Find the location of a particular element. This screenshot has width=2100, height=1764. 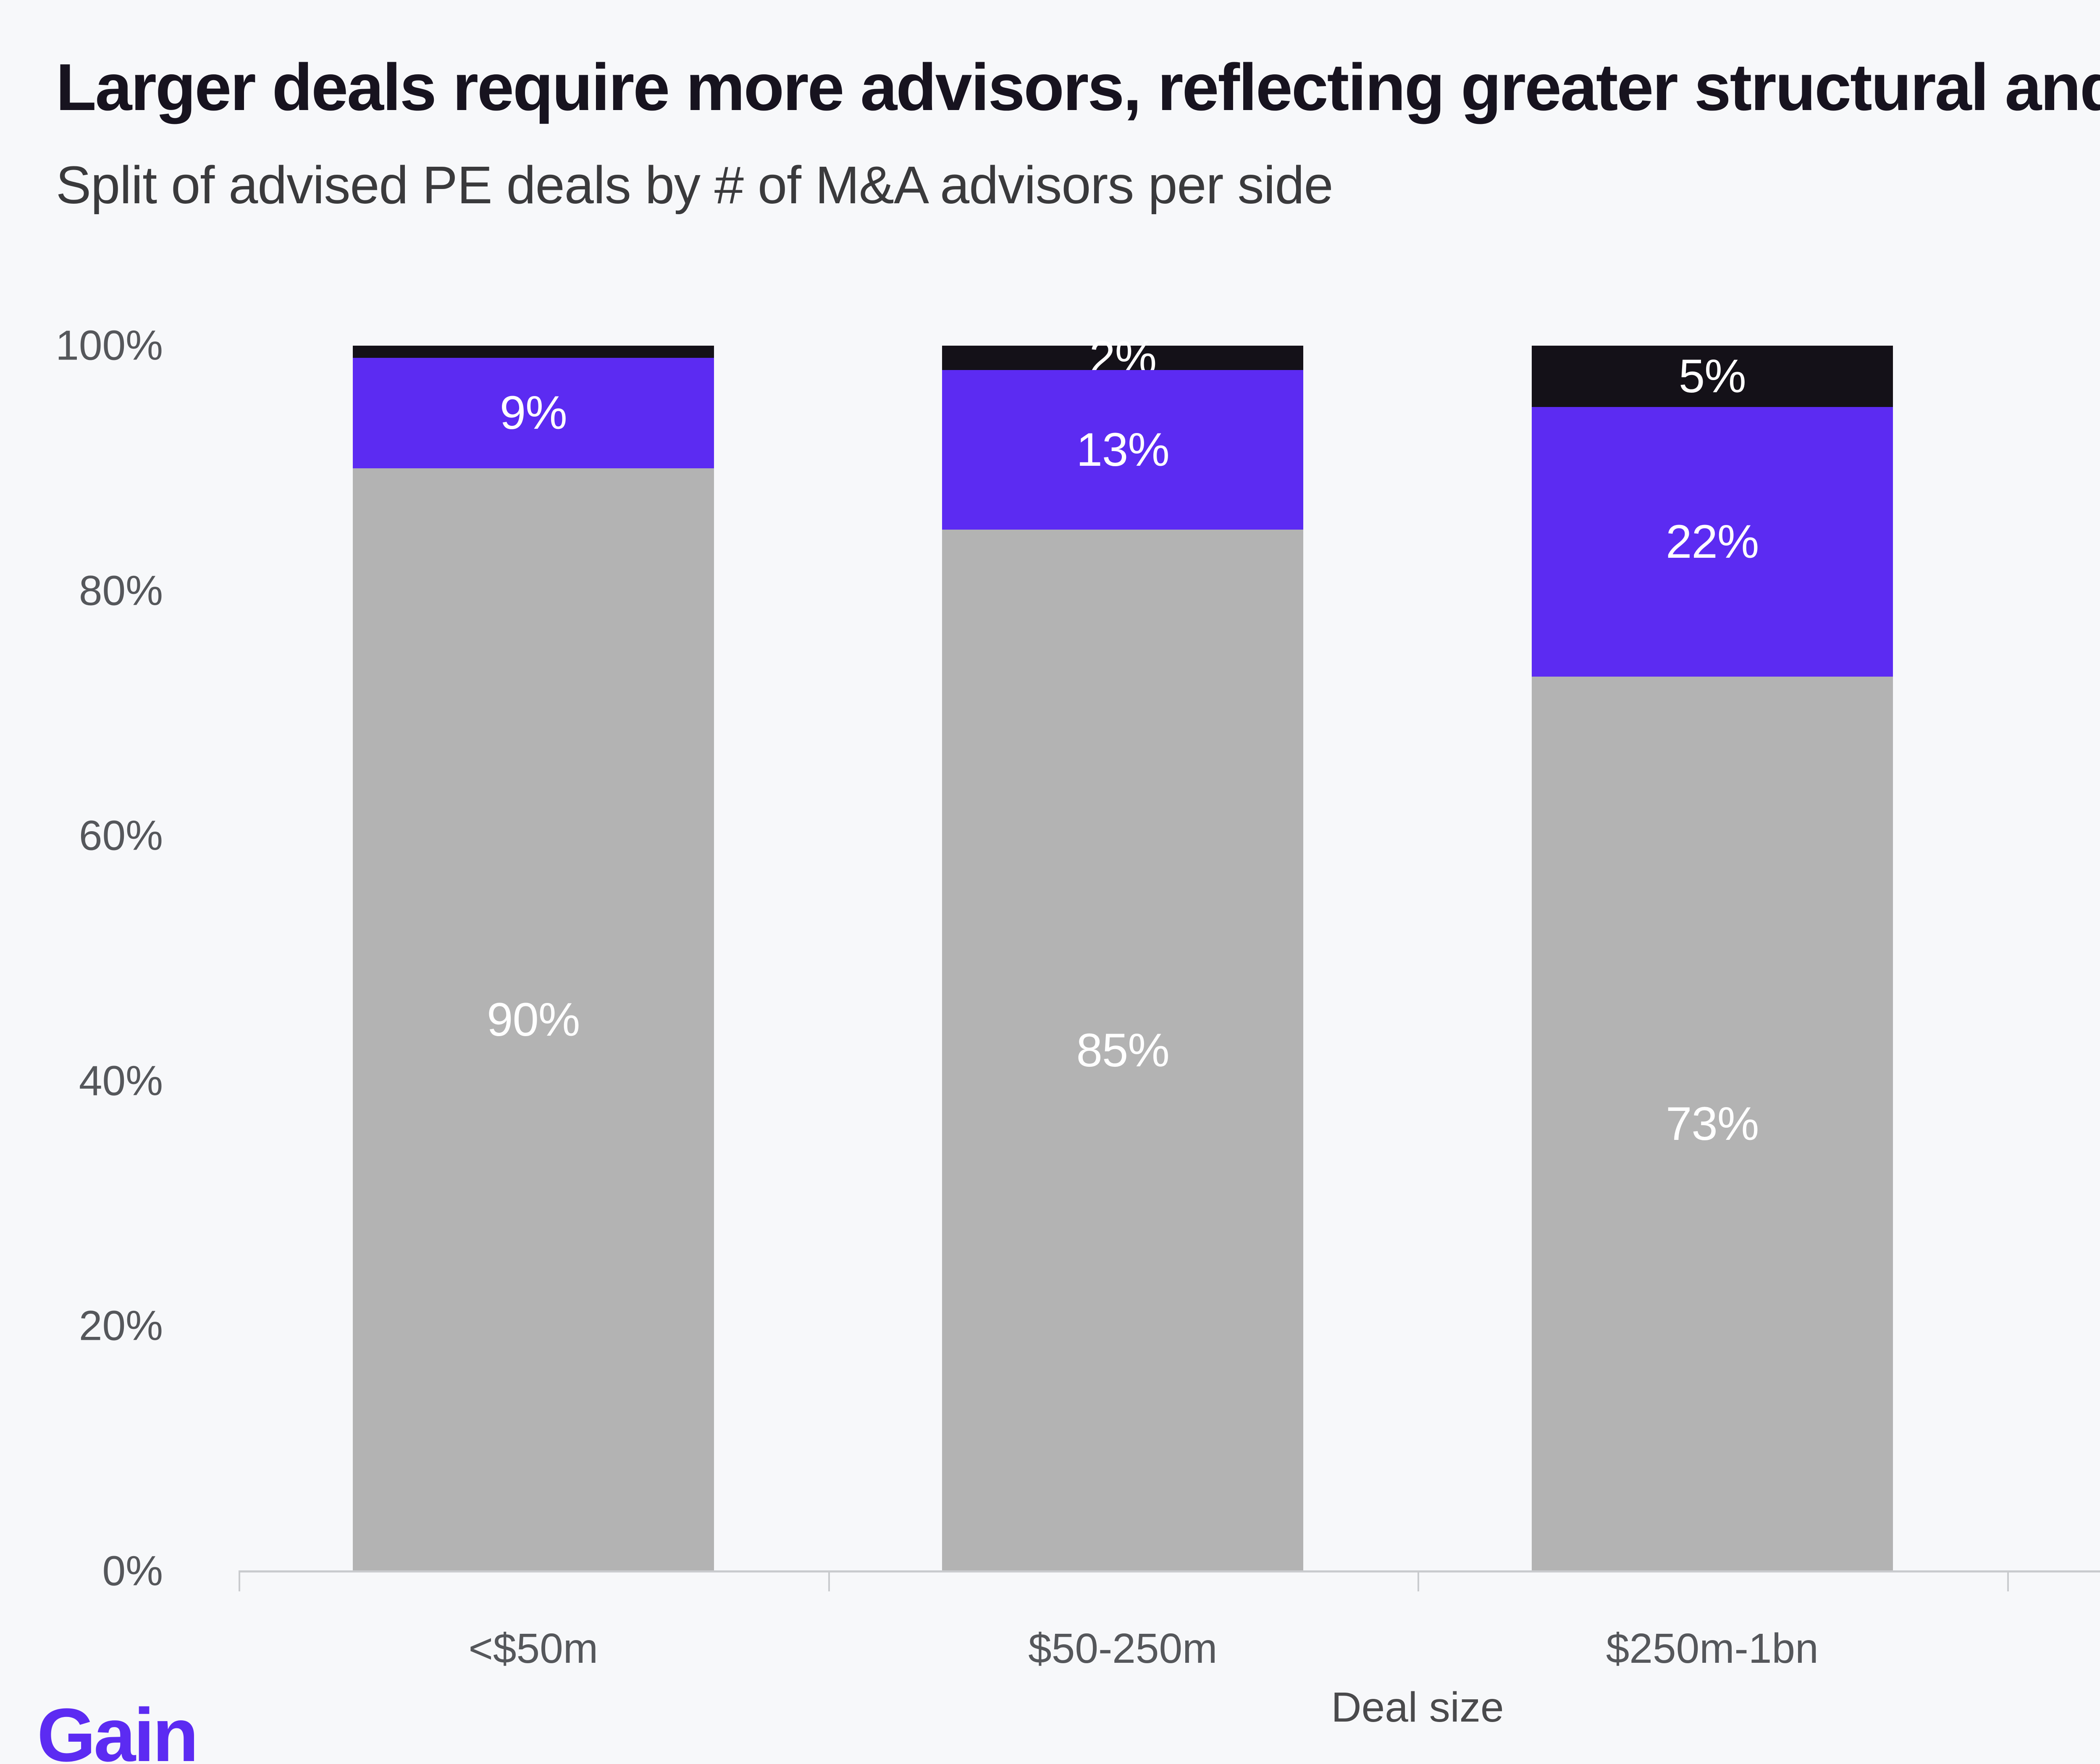

bar-segment: 9% is located at coordinates (533, 413).